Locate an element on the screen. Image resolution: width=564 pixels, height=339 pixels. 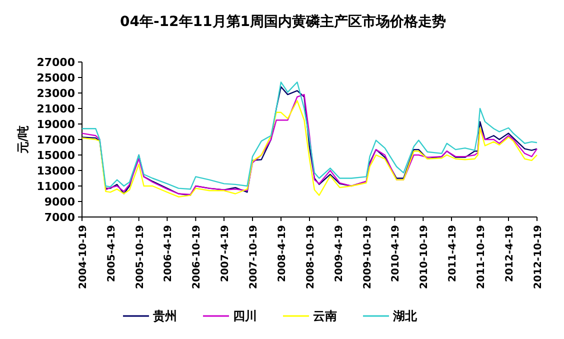
xtick: 2009-4-19 is located at coordinates (339, 253).